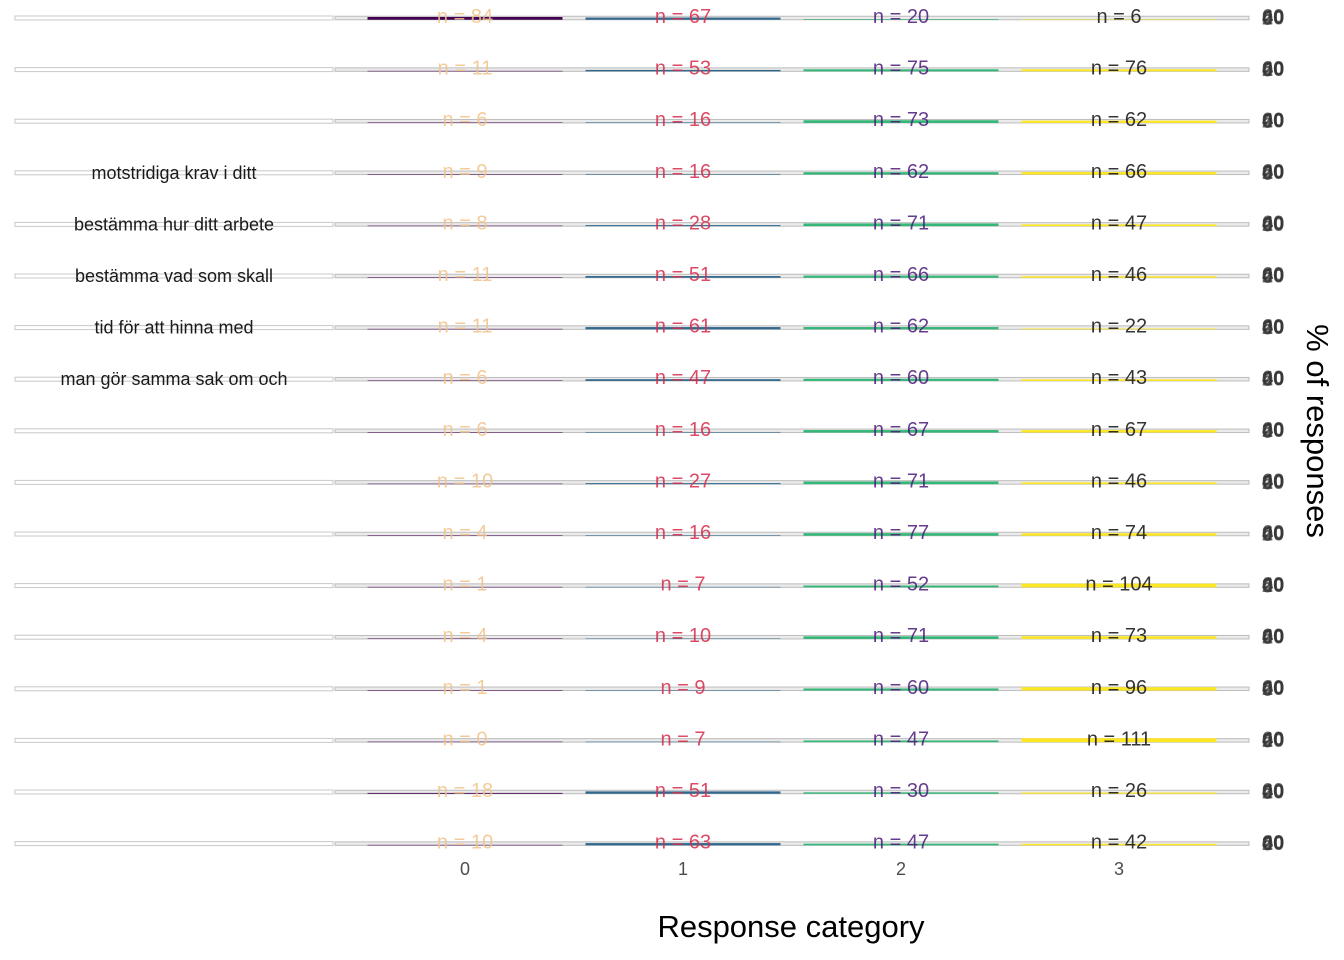 This screenshot has height=960, width=1344. I want to click on row-label: bestämma vad som skall, so click(174, 276).